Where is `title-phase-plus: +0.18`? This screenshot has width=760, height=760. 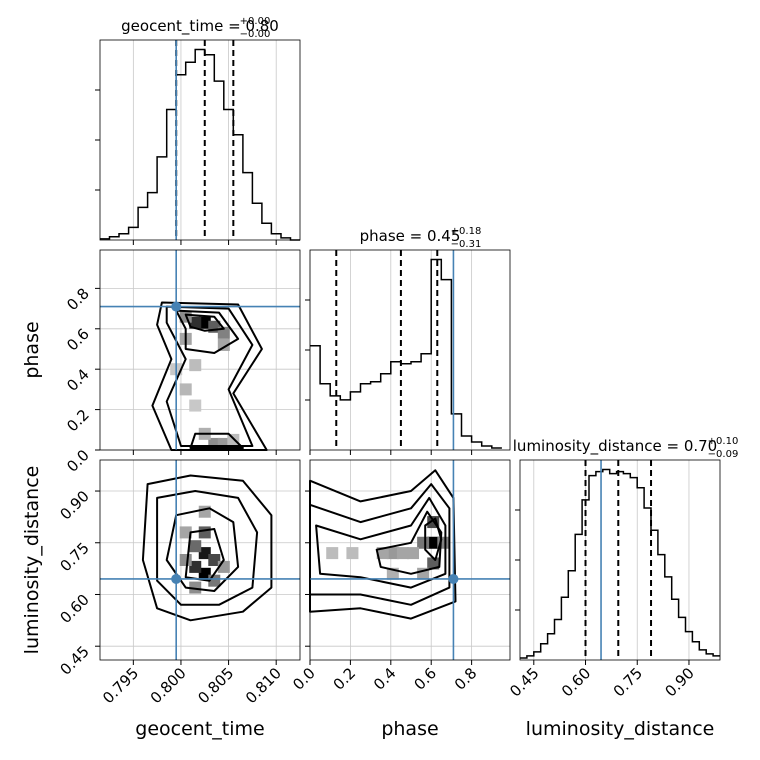 title-phase-plus: +0.18 is located at coordinates (466, 231).